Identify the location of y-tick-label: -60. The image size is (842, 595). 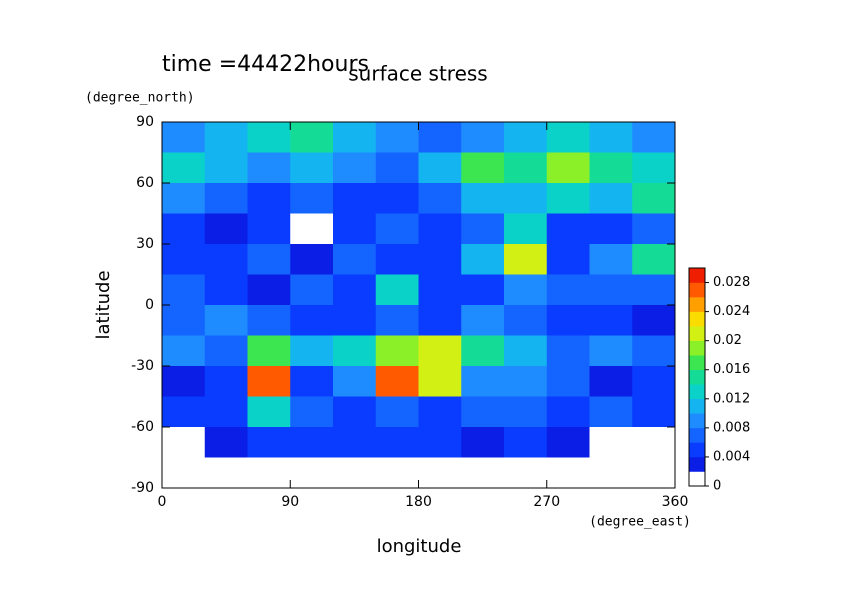
(142, 427).